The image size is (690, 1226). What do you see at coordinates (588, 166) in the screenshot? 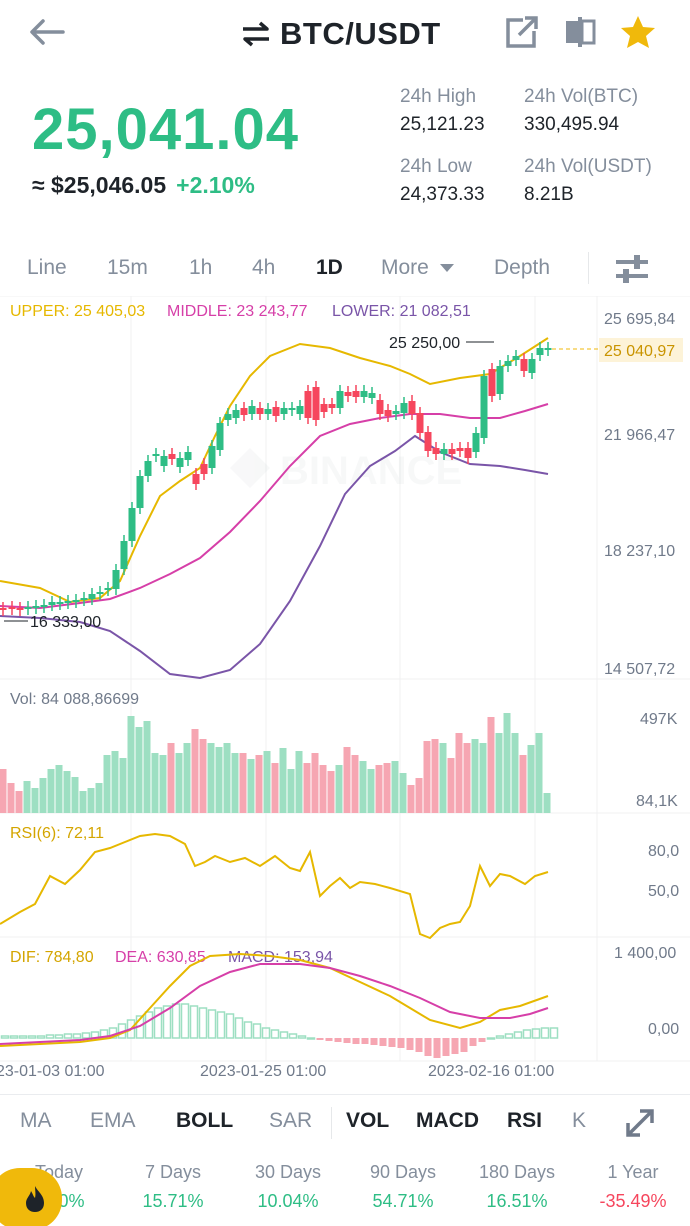
I see `stat-label: 24h Vol(USDT)` at bounding box center [588, 166].